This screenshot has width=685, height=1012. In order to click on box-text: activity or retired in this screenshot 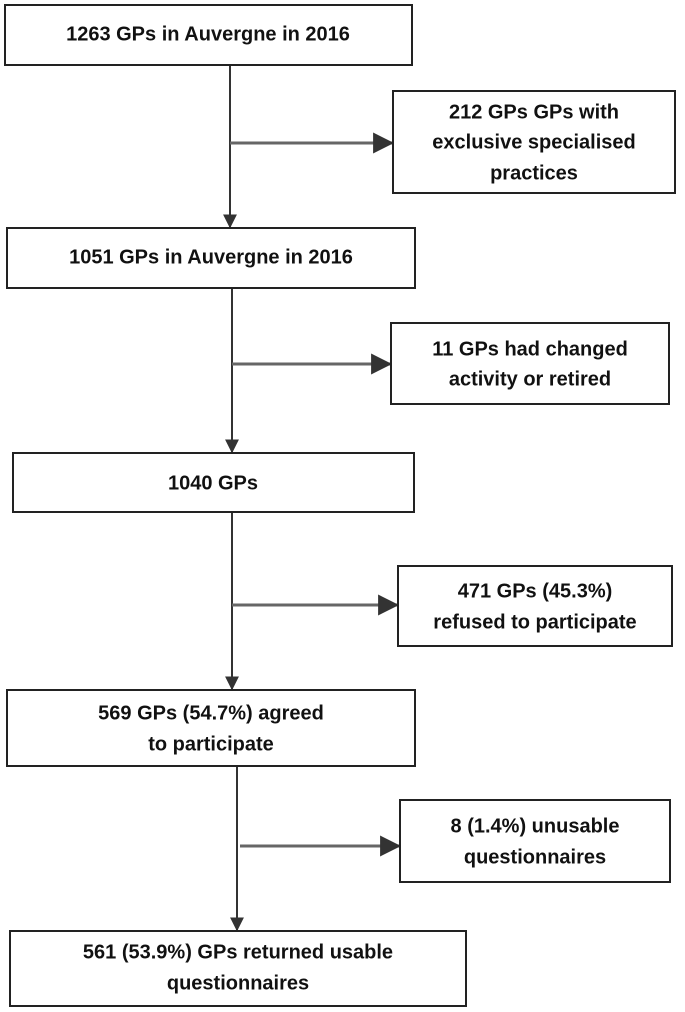, I will do `click(530, 379)`.